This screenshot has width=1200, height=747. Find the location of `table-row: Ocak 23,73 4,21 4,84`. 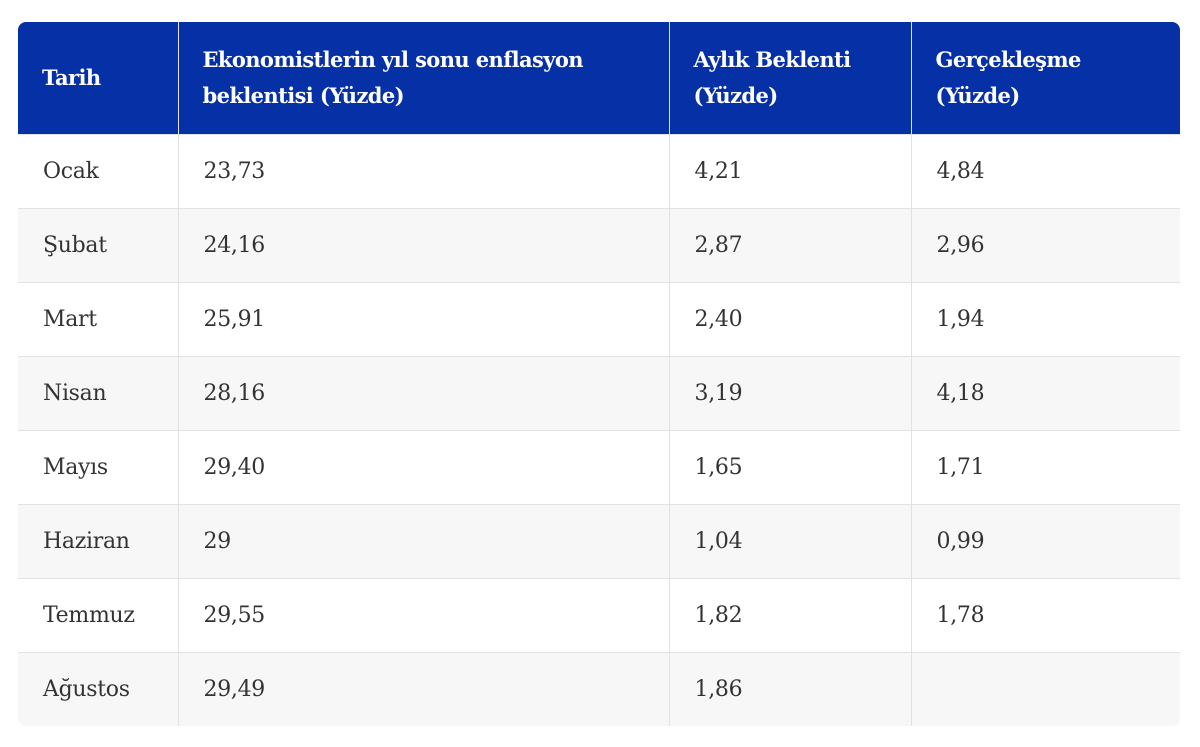

table-row: Ocak 23,73 4,21 4,84 is located at coordinates (599, 171).